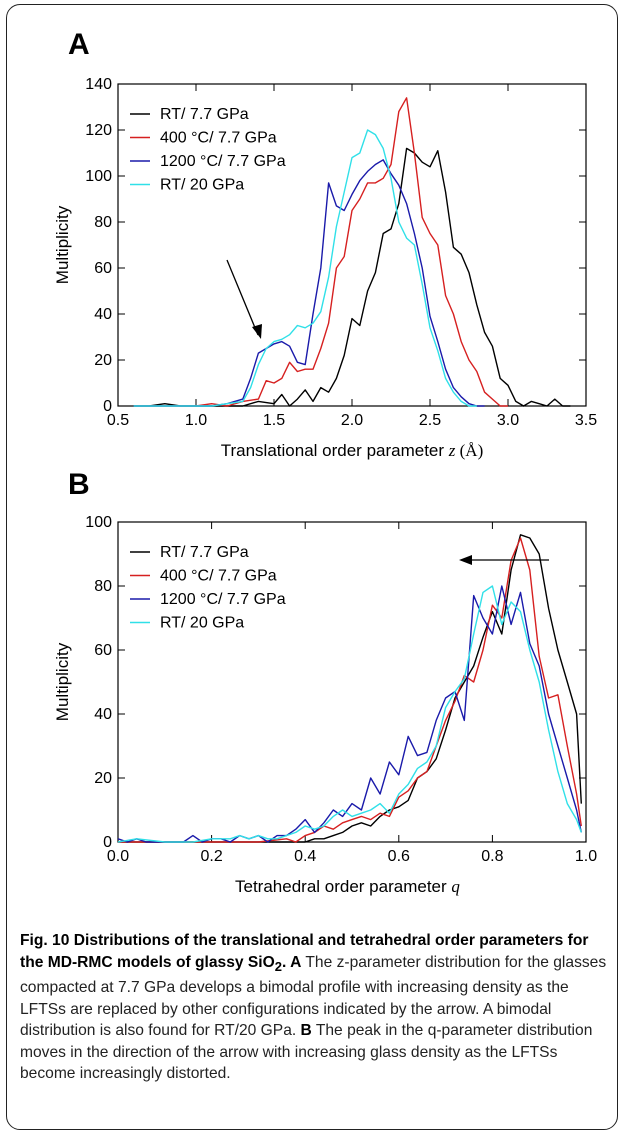  Describe the element at coordinates (296, 962) in the screenshot. I see `caption-letter-a: A` at that location.